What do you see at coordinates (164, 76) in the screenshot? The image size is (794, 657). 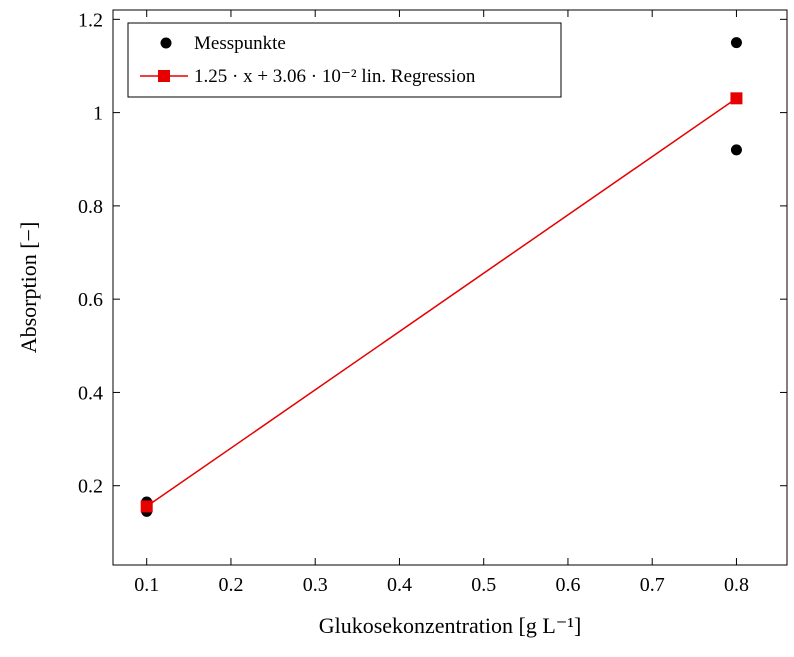 I see `legend-square-marker` at bounding box center [164, 76].